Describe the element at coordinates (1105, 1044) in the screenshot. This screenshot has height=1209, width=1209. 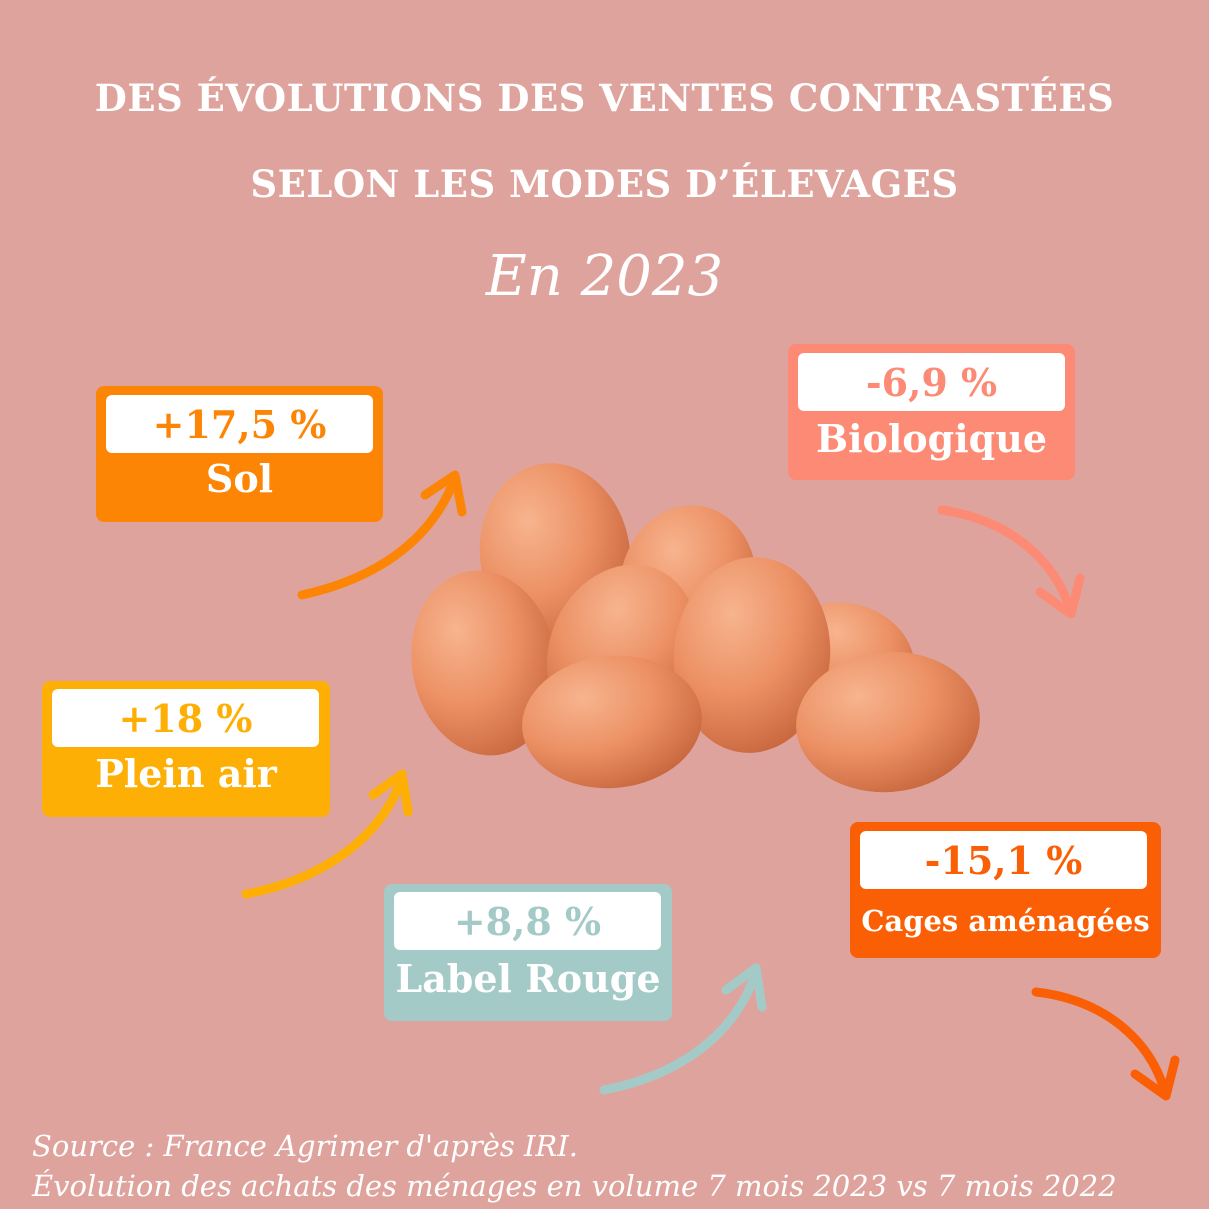
I see `arrow-down-cages-icon` at that location.